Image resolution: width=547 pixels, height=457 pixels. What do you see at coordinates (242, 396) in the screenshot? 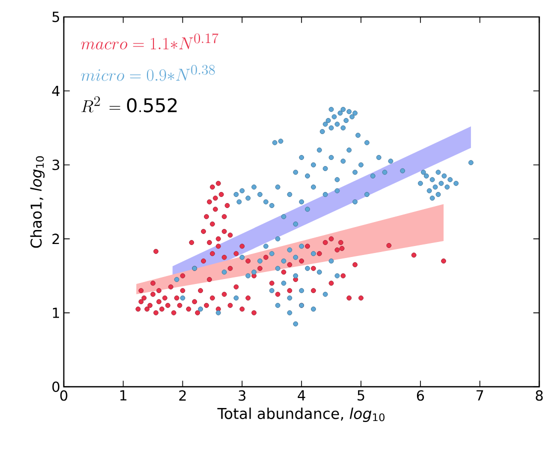
I see `x-tick-label: 3` at bounding box center [242, 396].